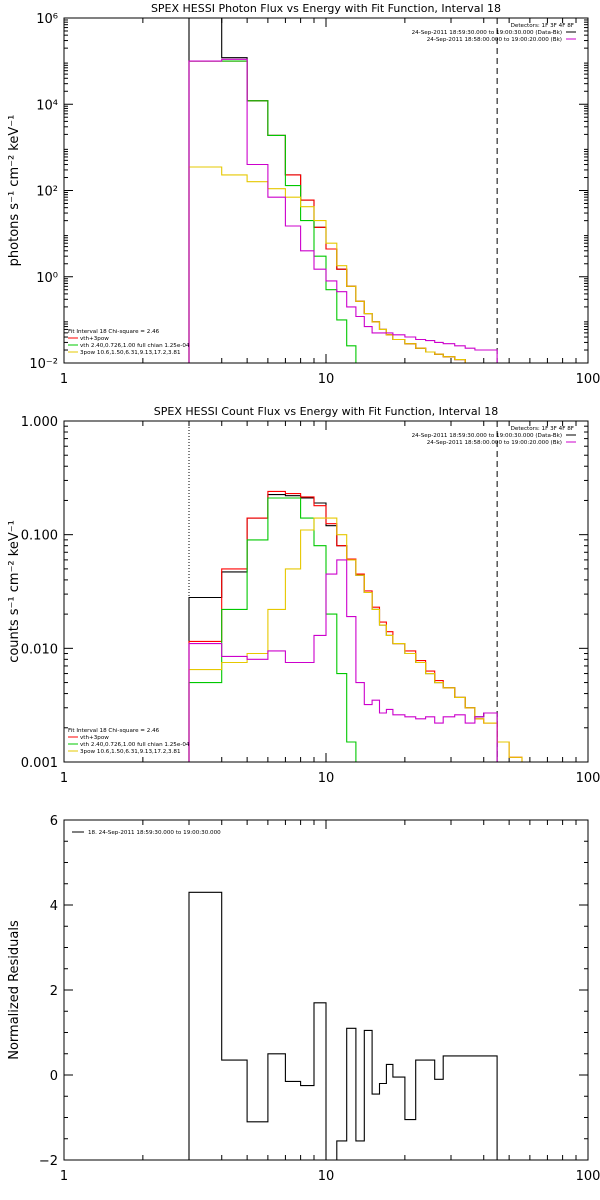 This screenshot has width=600, height=1200. What do you see at coordinates (54, 1076) in the screenshot?
I see `y-tick-label: 0` at bounding box center [54, 1076].